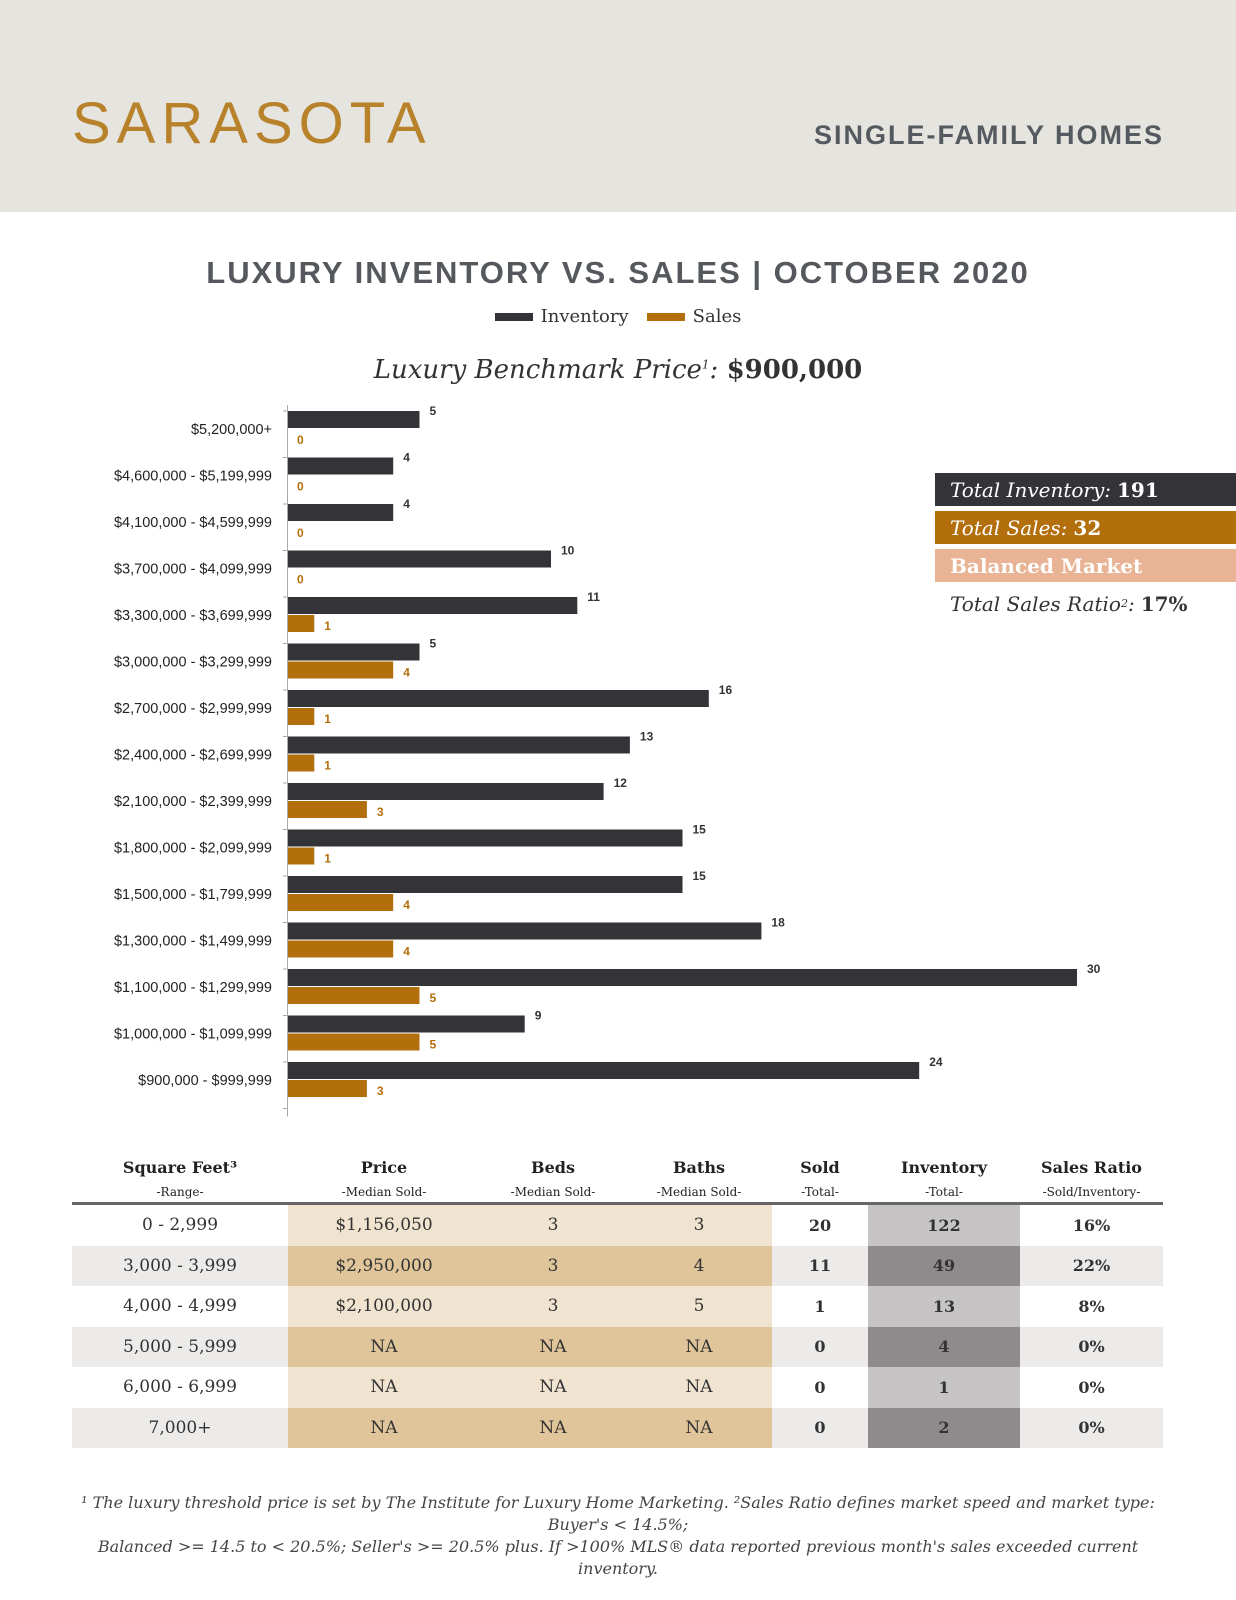 This screenshot has height=1600, width=1236. What do you see at coordinates (794, 370) in the screenshot?
I see `benchmark-value: $900,000` at bounding box center [794, 370].